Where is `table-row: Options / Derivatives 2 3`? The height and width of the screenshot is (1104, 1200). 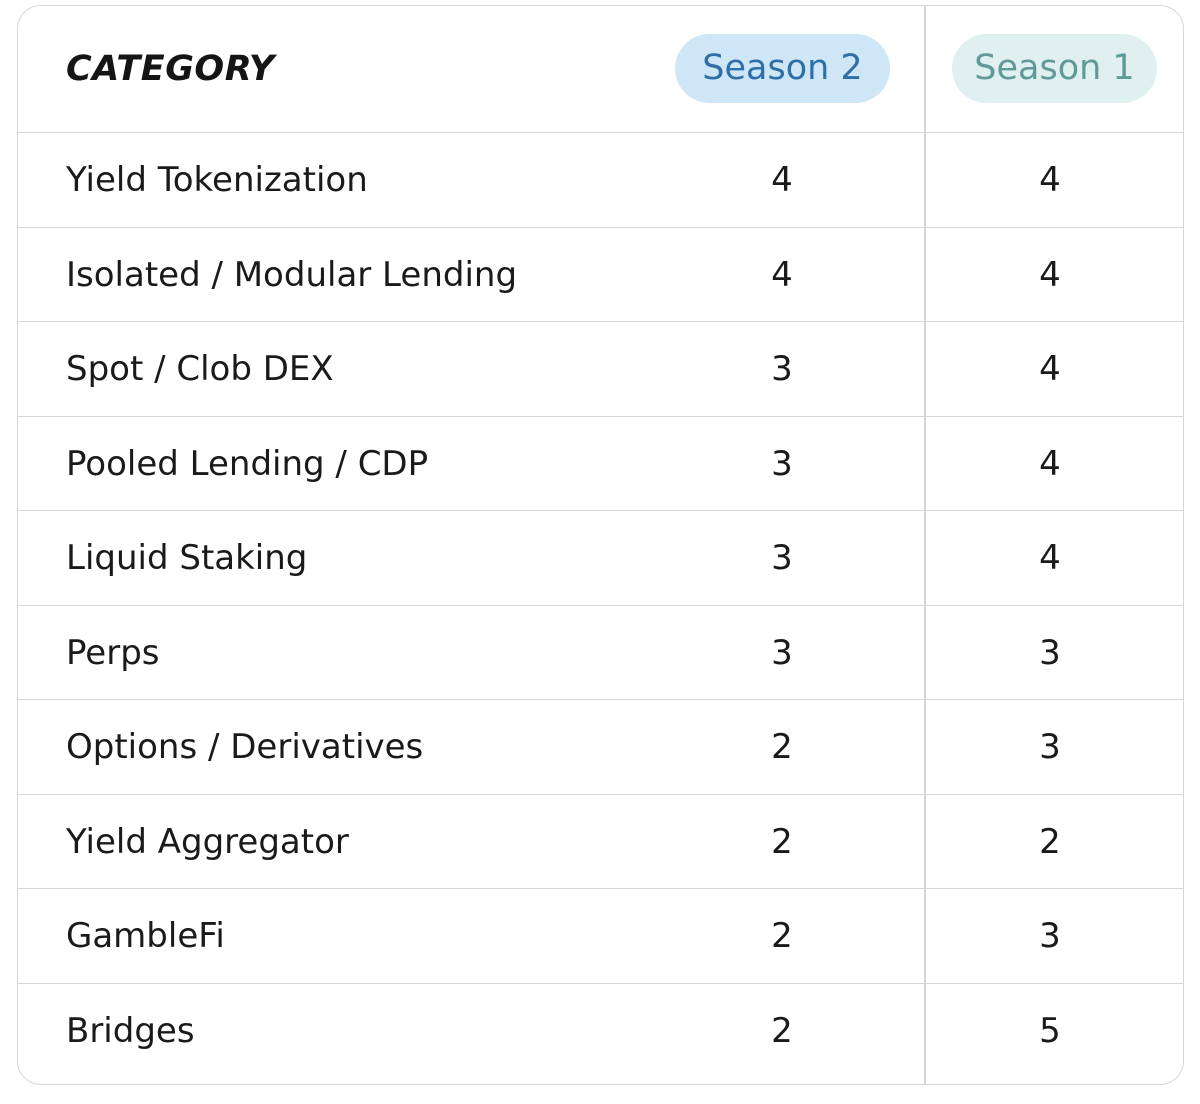
table-row: Options / Derivatives 2 3 is located at coordinates (600, 747).